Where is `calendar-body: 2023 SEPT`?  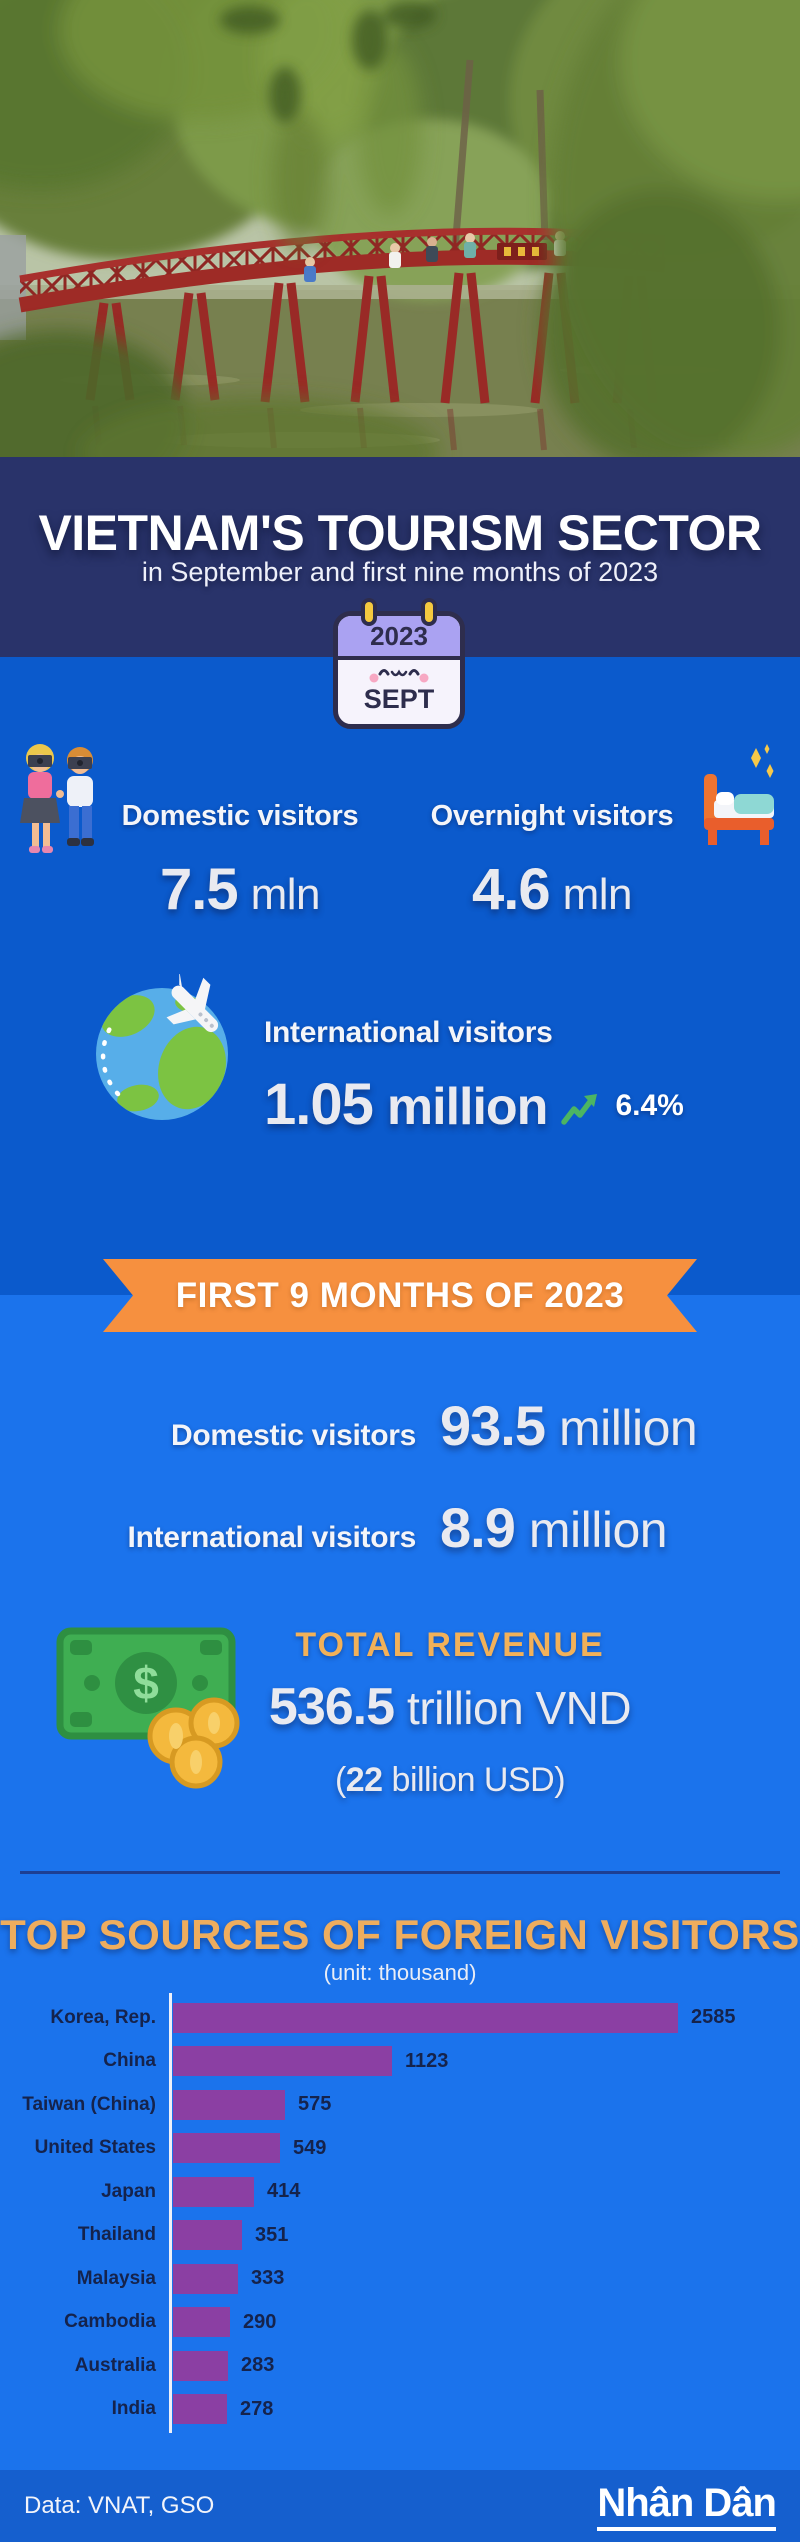 calendar-body: 2023 SEPT is located at coordinates (399, 670).